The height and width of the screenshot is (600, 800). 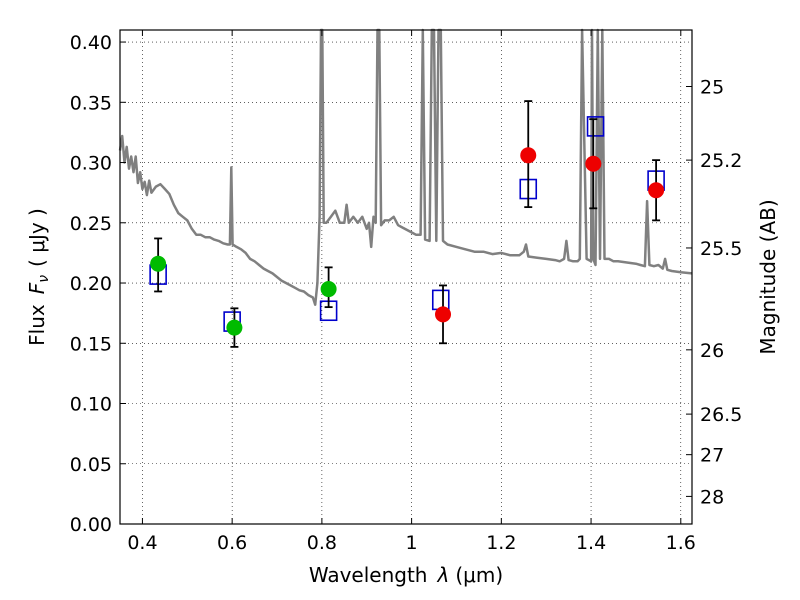 What do you see at coordinates (721, 249) in the screenshot?
I see `mag-tick-label: 25.5` at bounding box center [721, 249].